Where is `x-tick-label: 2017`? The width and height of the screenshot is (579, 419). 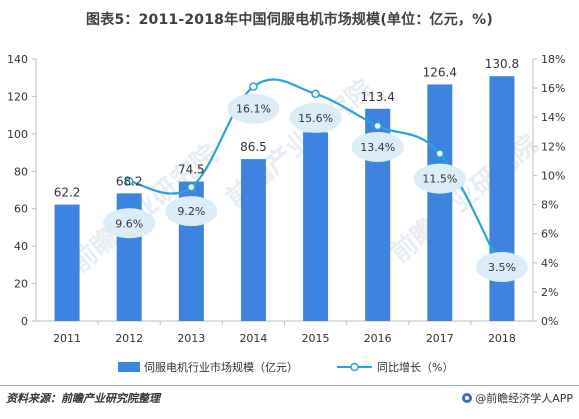 x-tick-label: 2017 is located at coordinates (440, 338).